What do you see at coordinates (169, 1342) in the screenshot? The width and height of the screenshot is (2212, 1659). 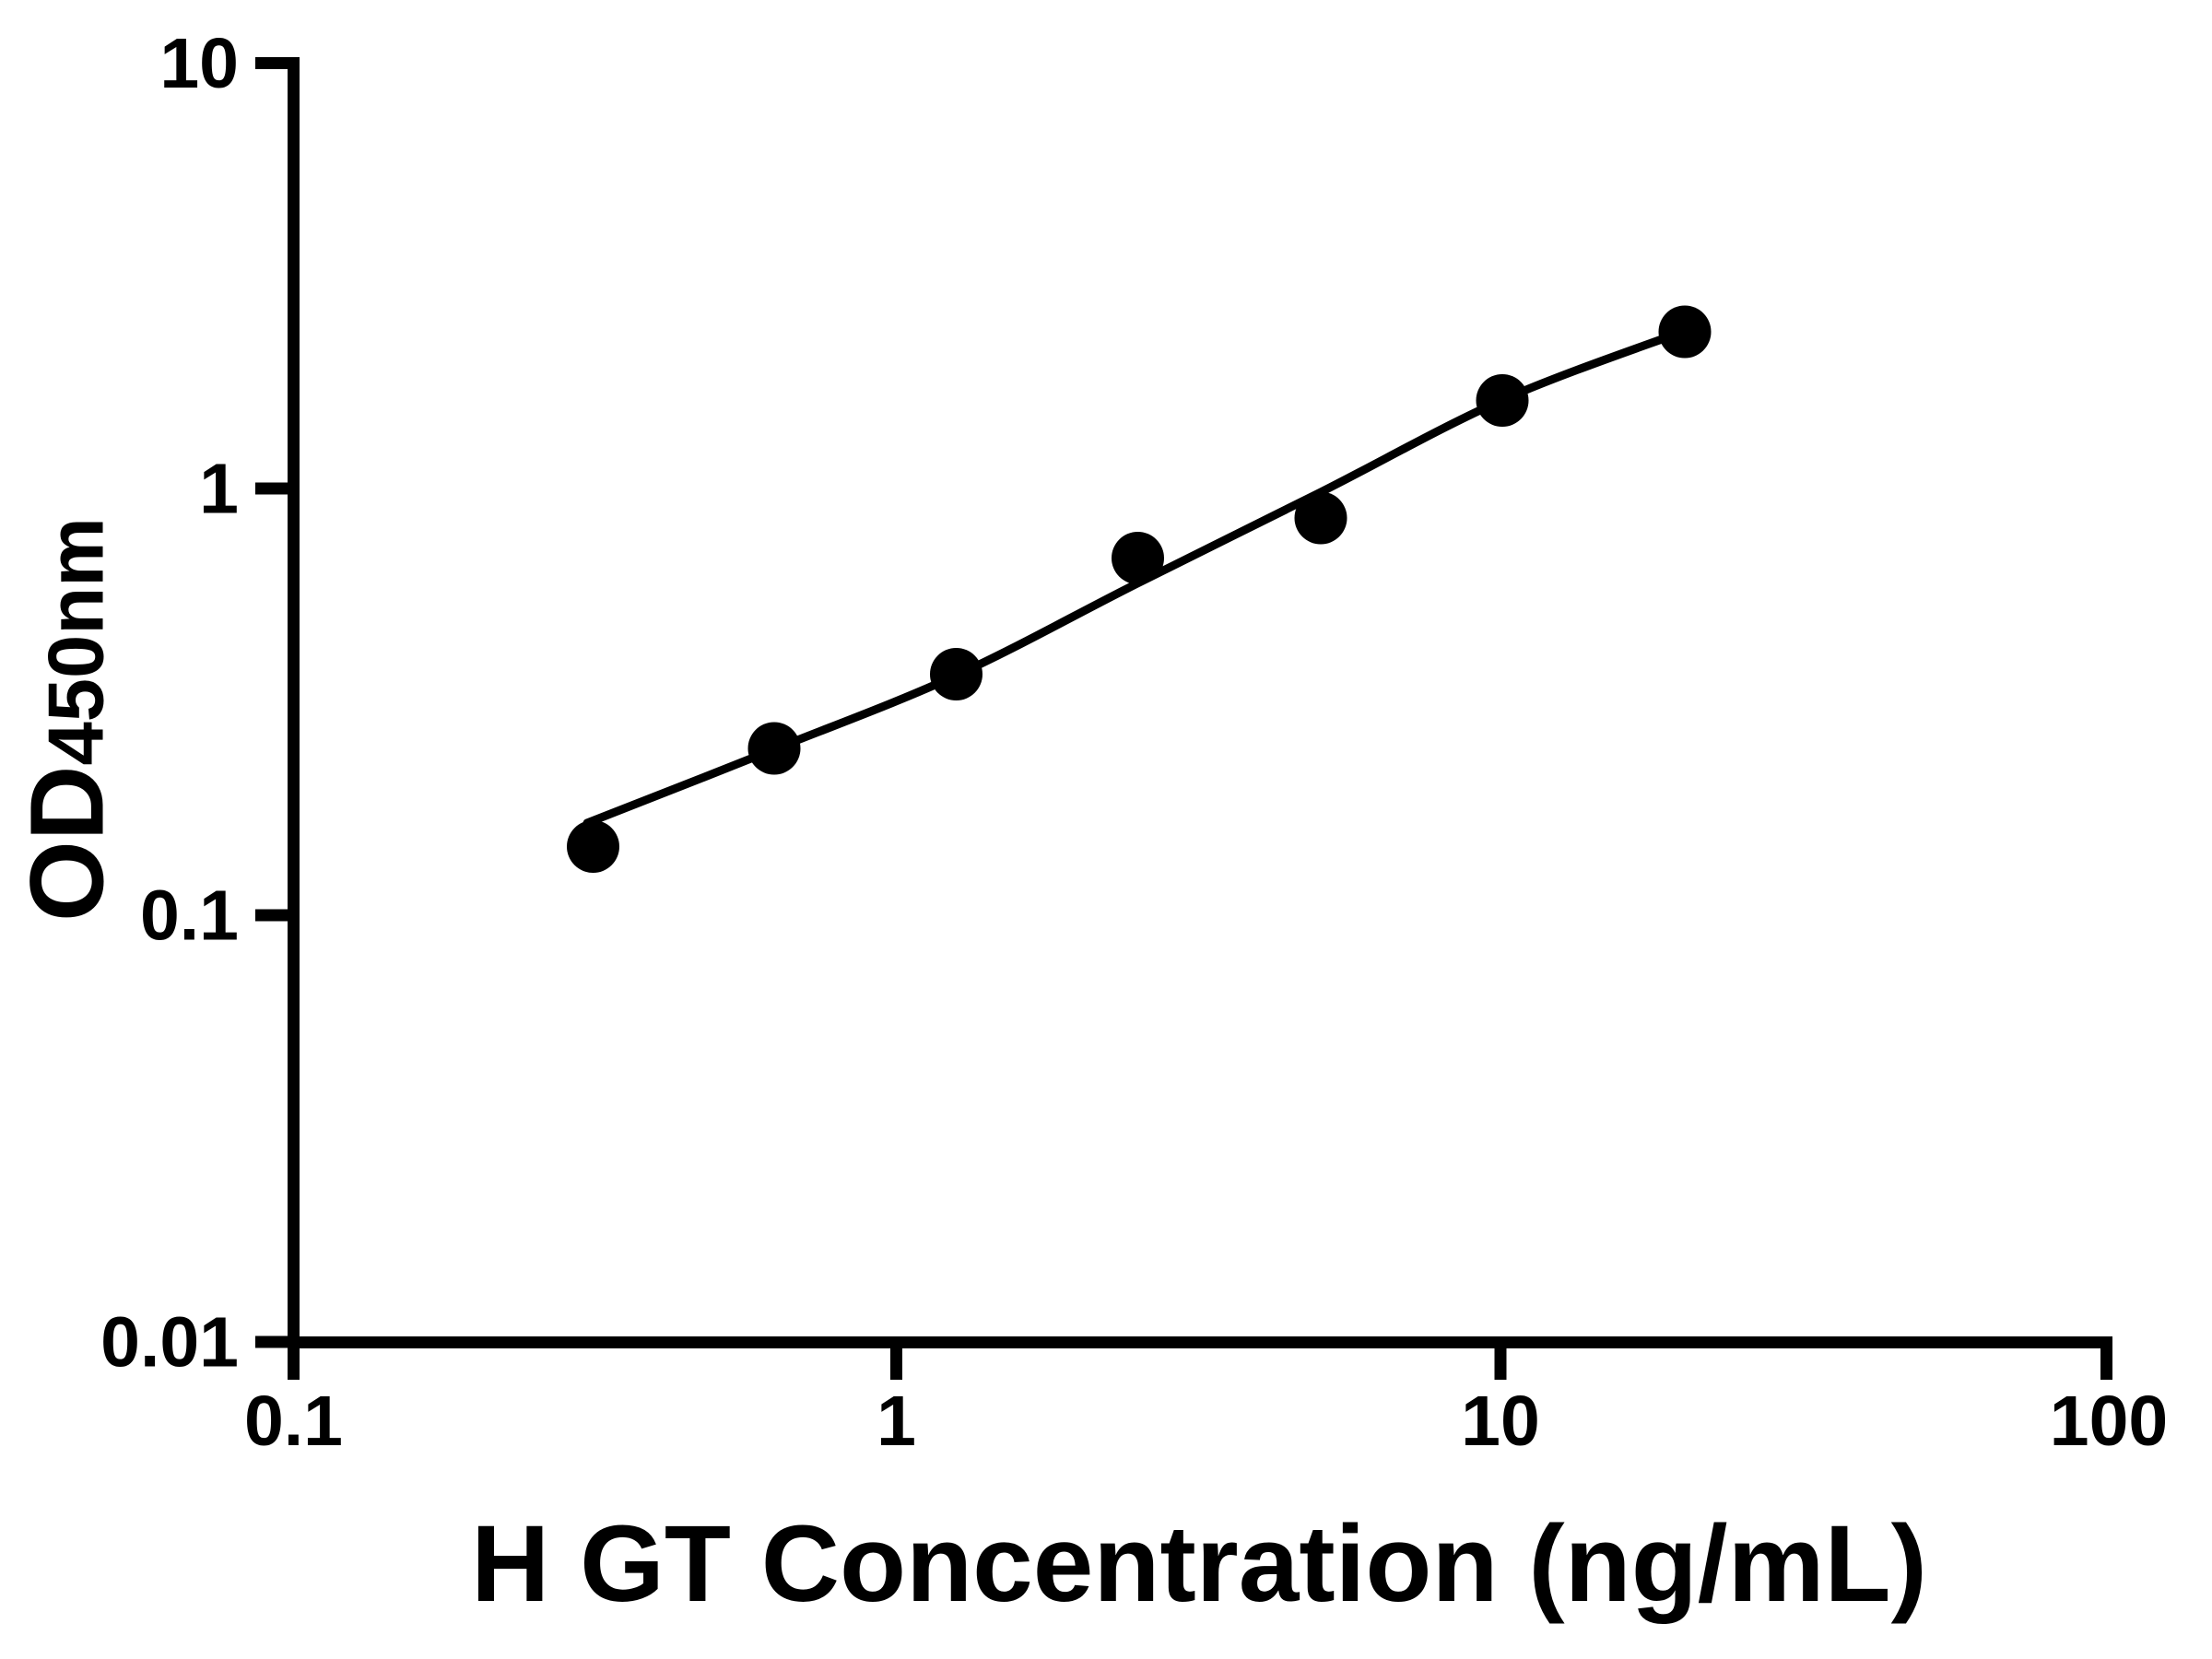 I see `svg-text: 0.01` at bounding box center [169, 1342].